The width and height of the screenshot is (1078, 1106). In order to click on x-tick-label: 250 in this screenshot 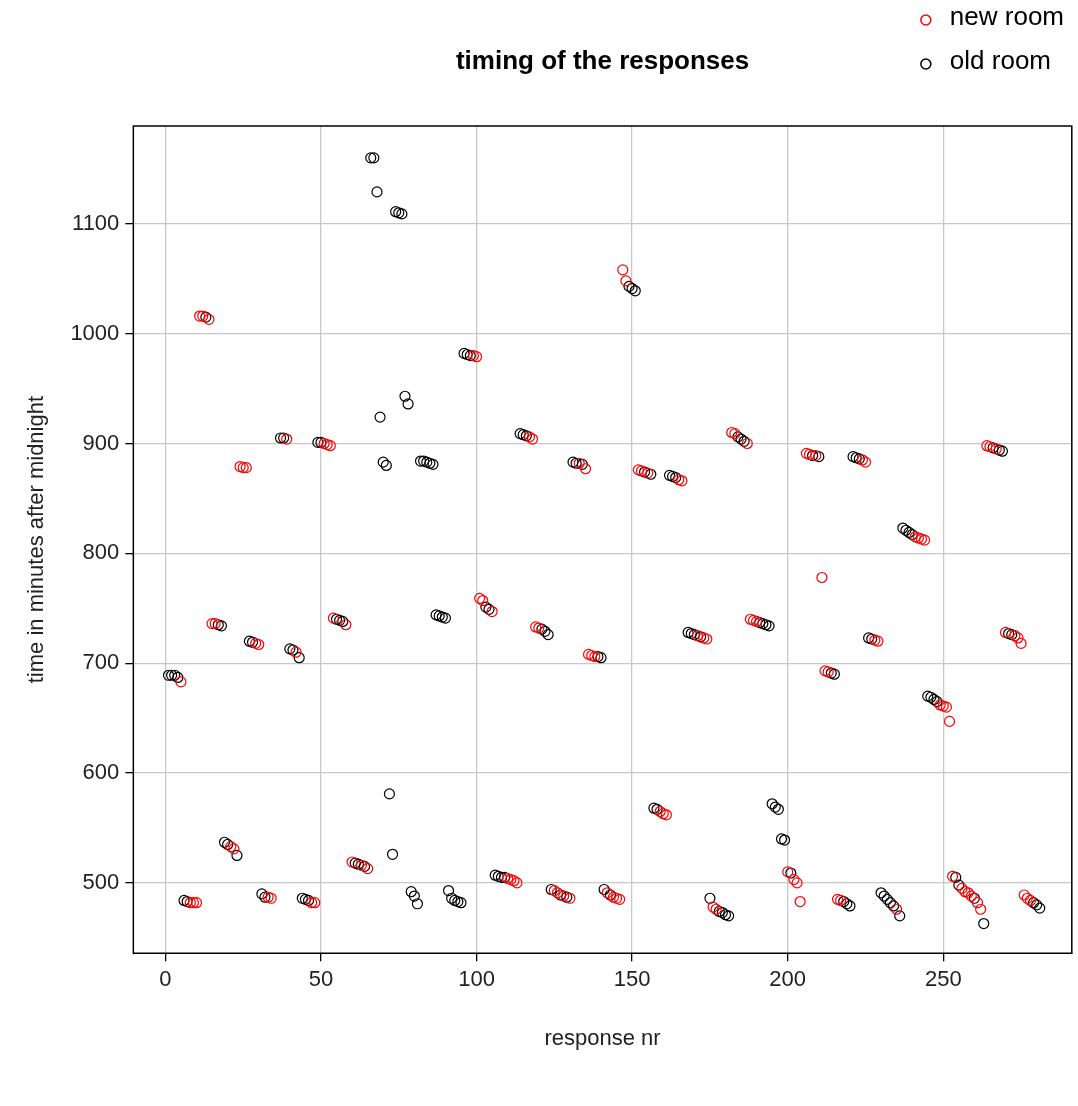, I will do `click(943, 979)`.